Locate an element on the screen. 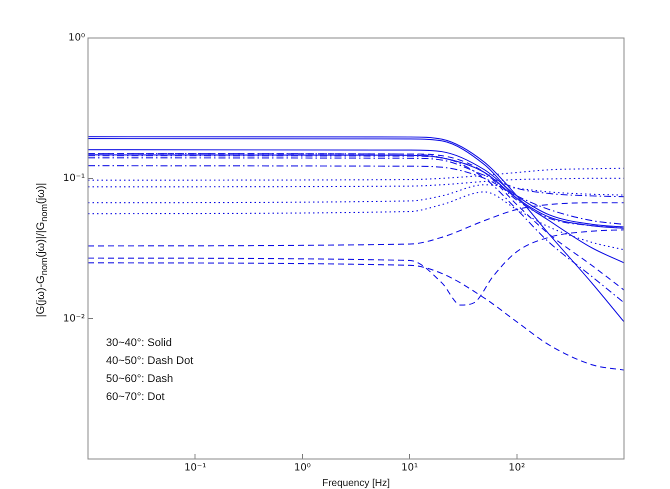  annotation: 60~70°: Dot is located at coordinates (135, 397).